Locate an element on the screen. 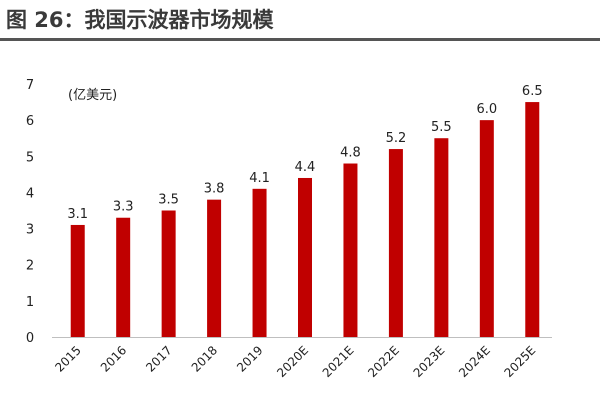 The image size is (600, 400). data-label: 3.3 is located at coordinates (123, 207).